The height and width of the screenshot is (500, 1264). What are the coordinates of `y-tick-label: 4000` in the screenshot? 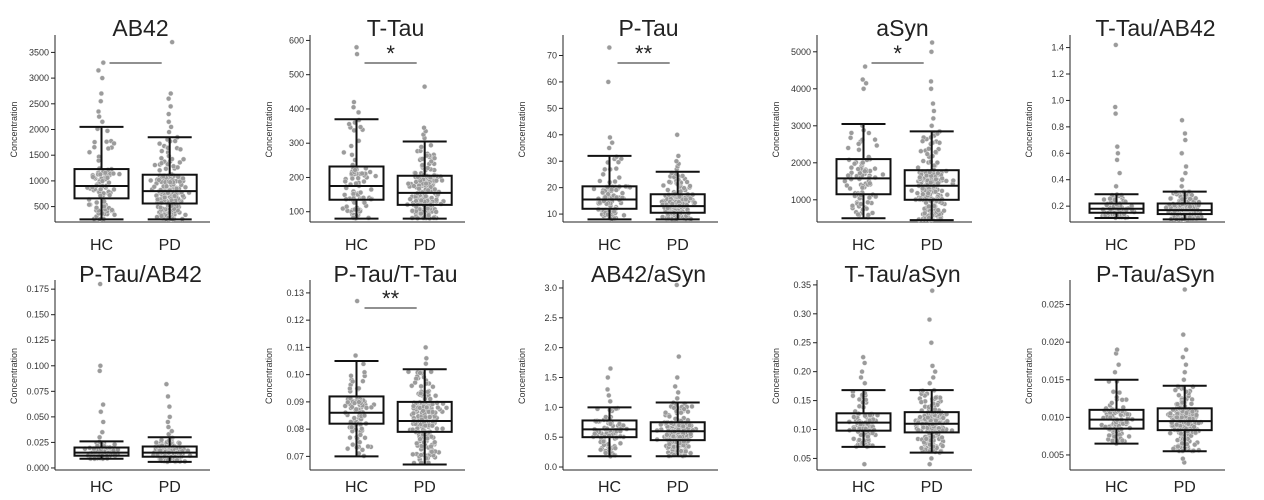 It's located at (801, 89).